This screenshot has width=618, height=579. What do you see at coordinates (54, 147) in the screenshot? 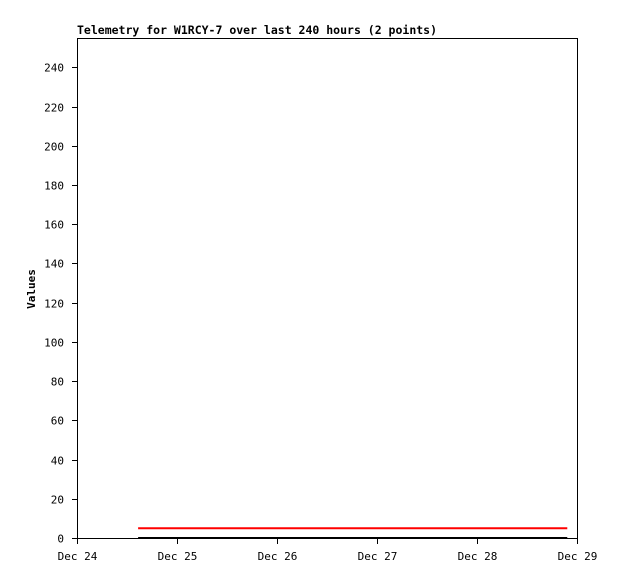
I see `y-tick-label: 200` at bounding box center [54, 147].